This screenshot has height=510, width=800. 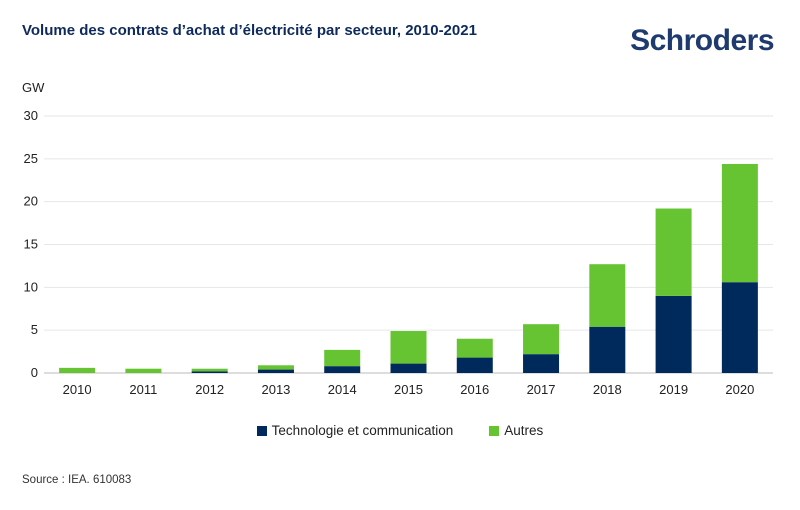 What do you see at coordinates (607, 389) in the screenshot?
I see `x-tick-label-2018: 2018` at bounding box center [607, 389].